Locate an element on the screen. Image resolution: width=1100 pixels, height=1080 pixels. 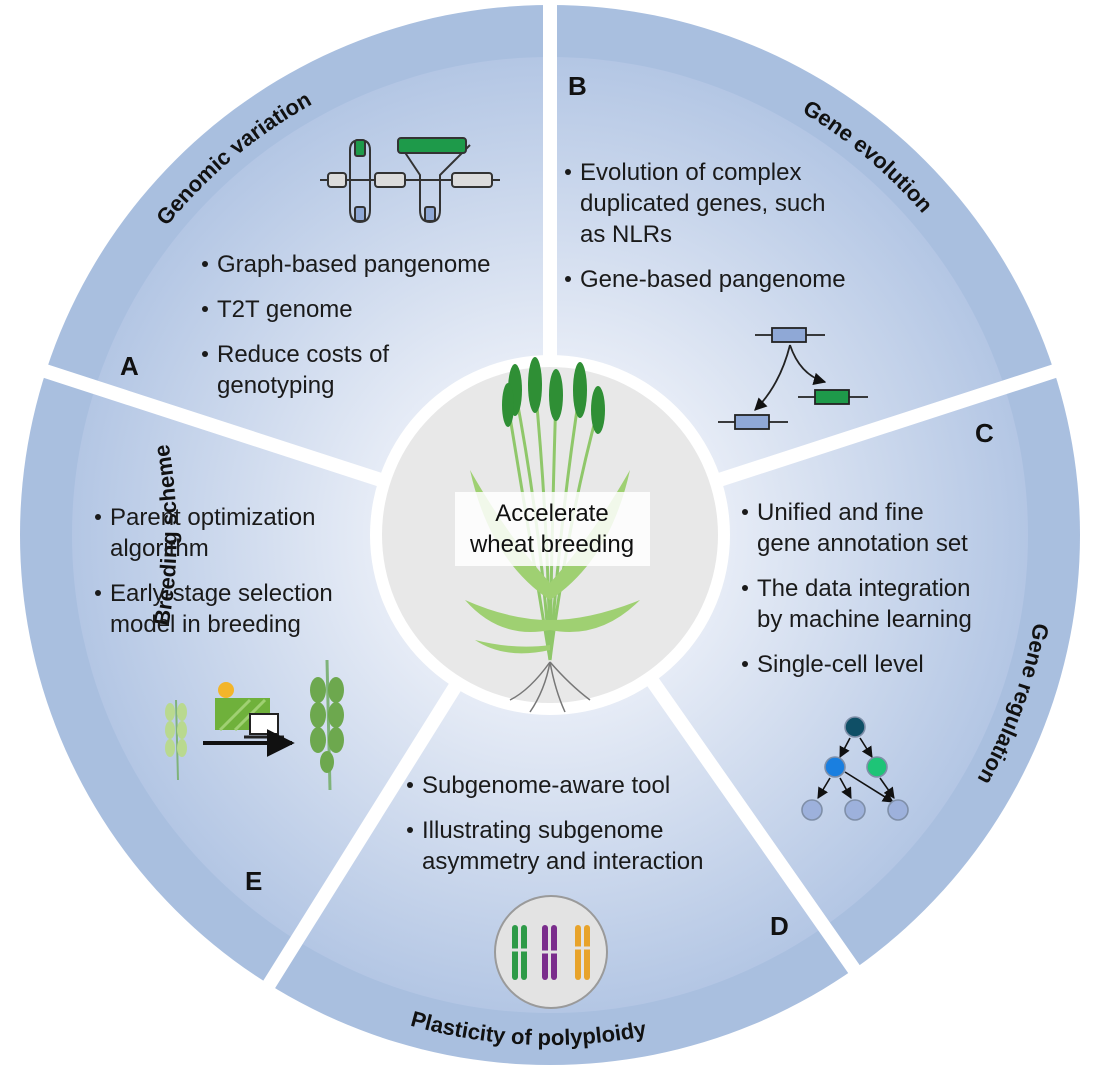
bullet-line: Parent optimization is located at coordinates (212, 517).